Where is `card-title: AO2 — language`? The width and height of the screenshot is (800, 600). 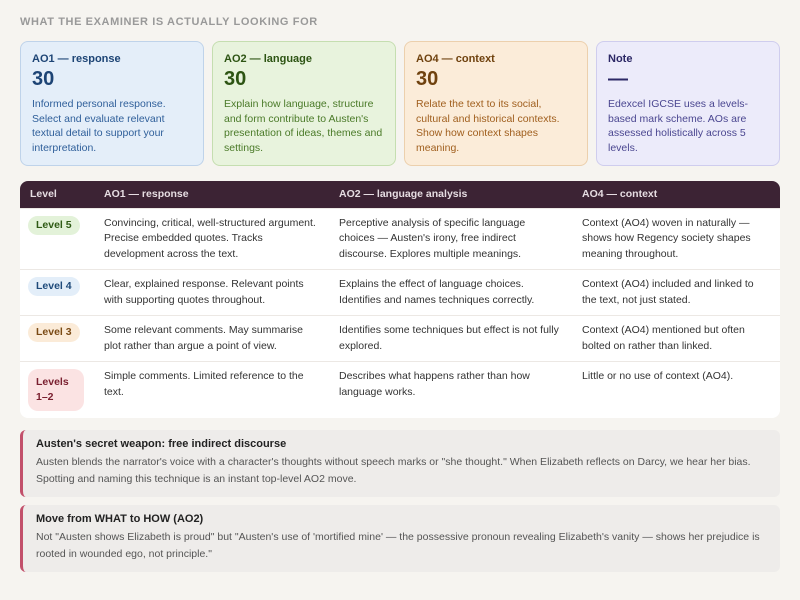
card-title: AO2 — language is located at coordinates (268, 59).